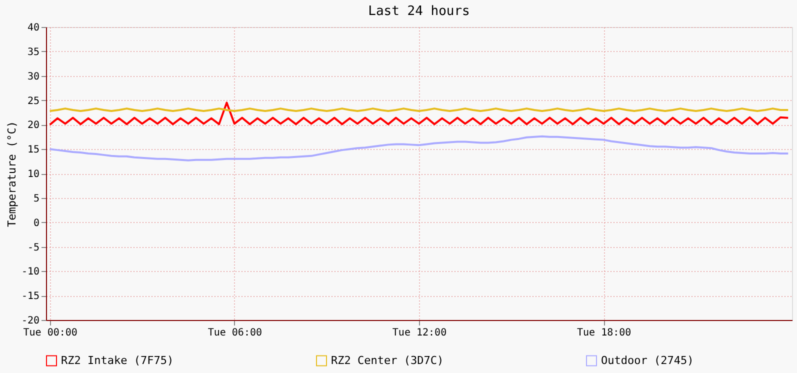 Image resolution: width=797 pixels, height=373 pixels. Describe the element at coordinates (419, 11) in the screenshot. I see `chart-title: Last 24 hours` at that location.